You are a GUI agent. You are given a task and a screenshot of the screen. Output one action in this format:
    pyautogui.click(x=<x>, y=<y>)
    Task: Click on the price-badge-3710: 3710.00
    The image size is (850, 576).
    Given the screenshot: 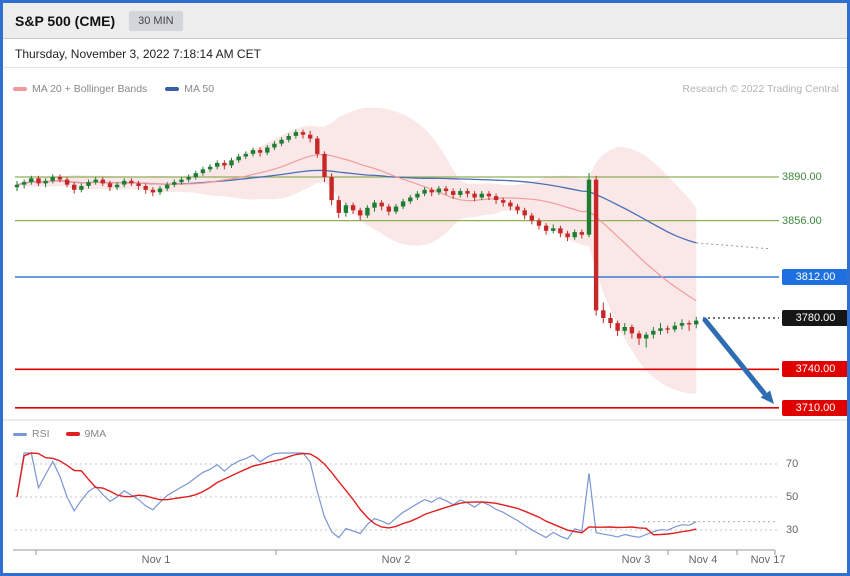 What is the action you would take?
    pyautogui.click(x=814, y=408)
    